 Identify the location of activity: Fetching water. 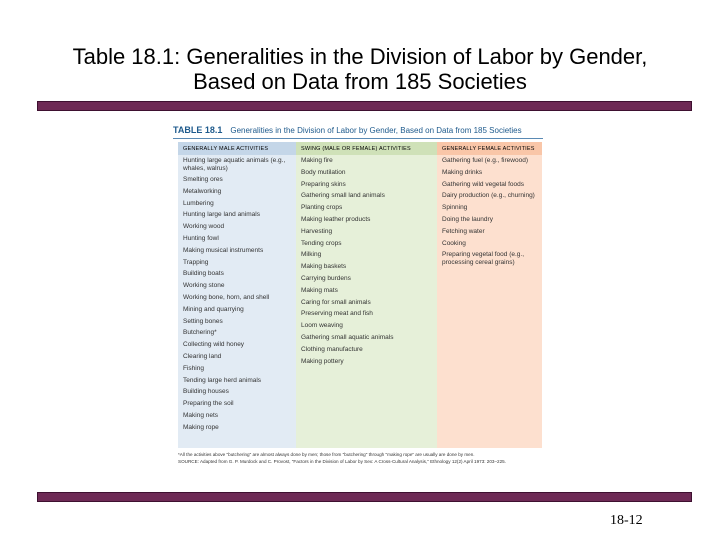
(463, 231).